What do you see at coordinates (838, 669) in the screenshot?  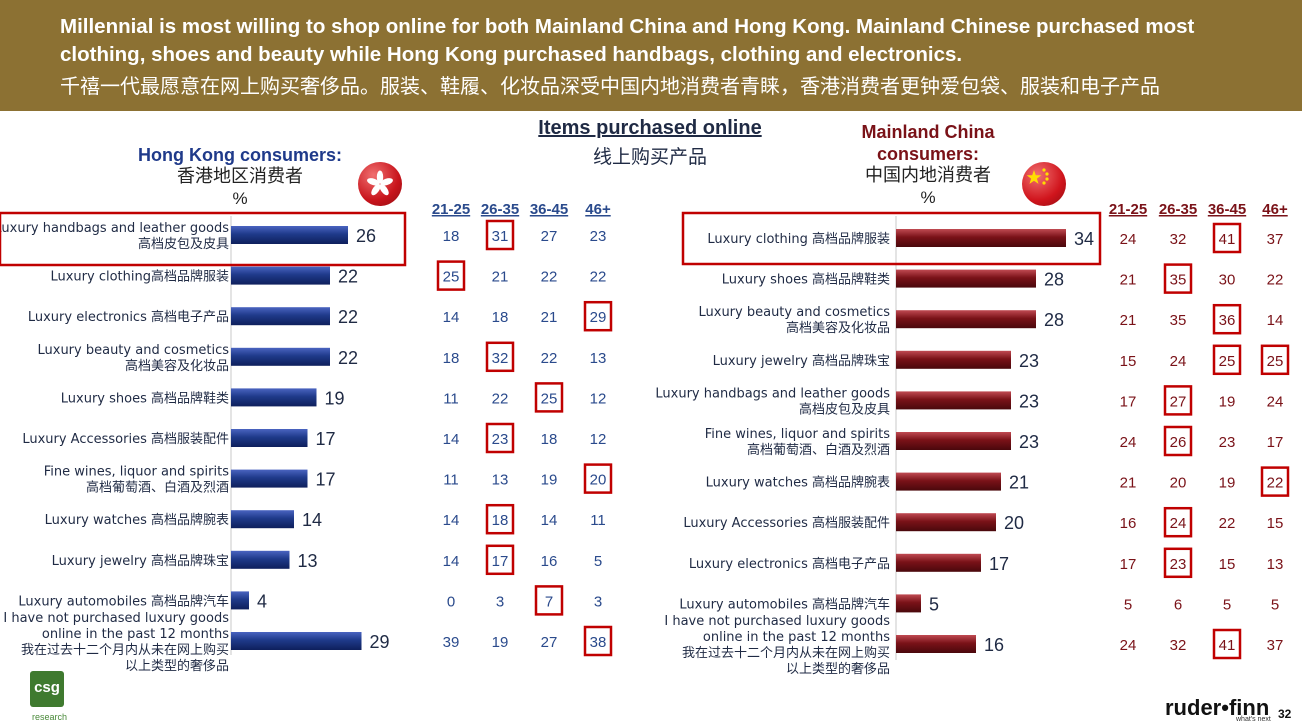 I see `cn-category-label: 以上类型的奢侈品` at bounding box center [838, 669].